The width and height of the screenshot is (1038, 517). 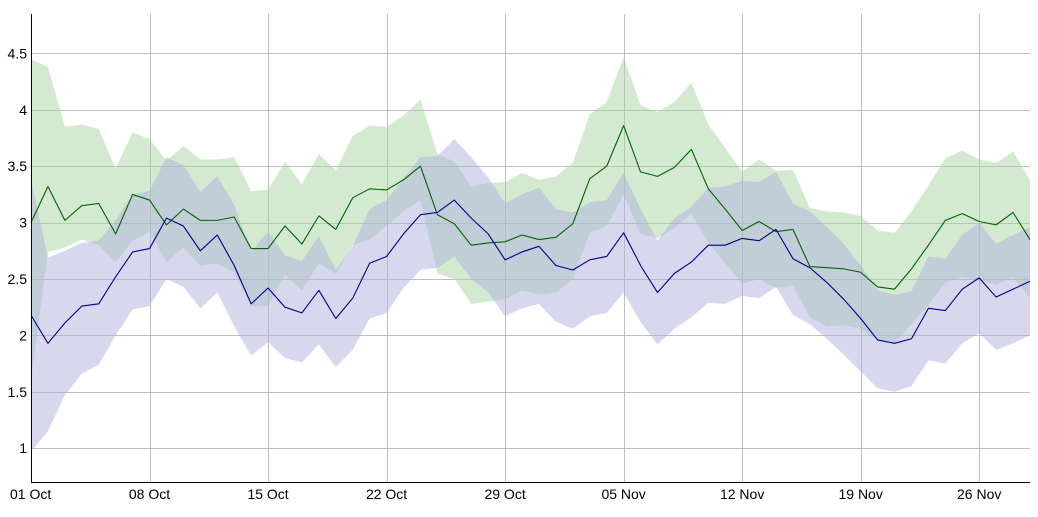 I want to click on x-tick-label: 05 Nov, so click(x=623, y=494).